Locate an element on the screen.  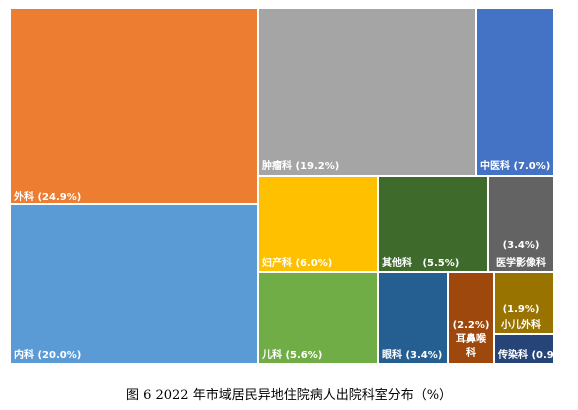
treemap-label: (1.9%) is located at coordinates (521, 309).